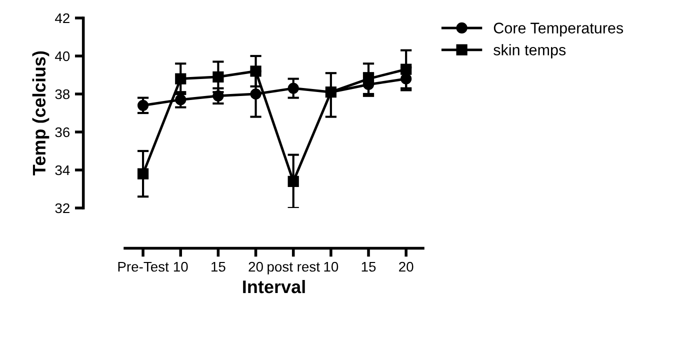  Describe the element at coordinates (274, 287) in the screenshot. I see `x-axis-title: Interval` at that location.